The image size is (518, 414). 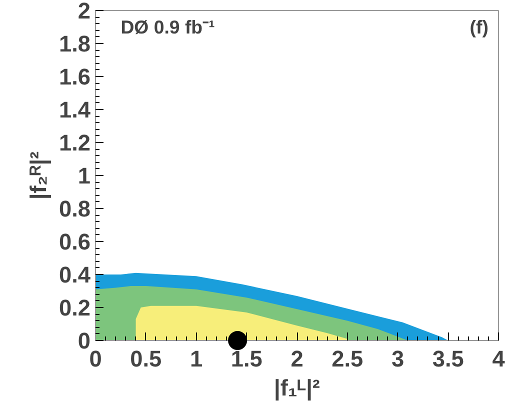 What do you see at coordinates (75, 275) in the screenshot?
I see `y-tick-label: 0.4` at bounding box center [75, 275].